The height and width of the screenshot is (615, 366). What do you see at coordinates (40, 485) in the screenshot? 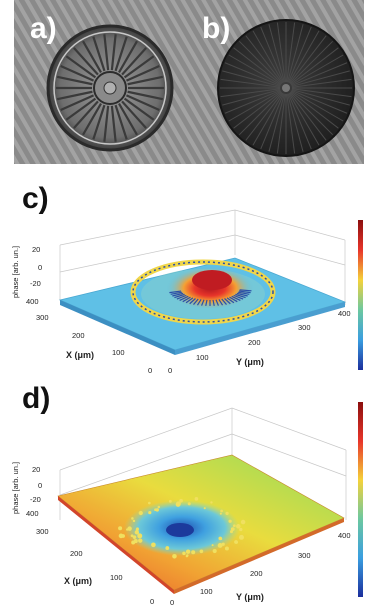
I see `z-tick-d-1: 0` at bounding box center [40, 485].